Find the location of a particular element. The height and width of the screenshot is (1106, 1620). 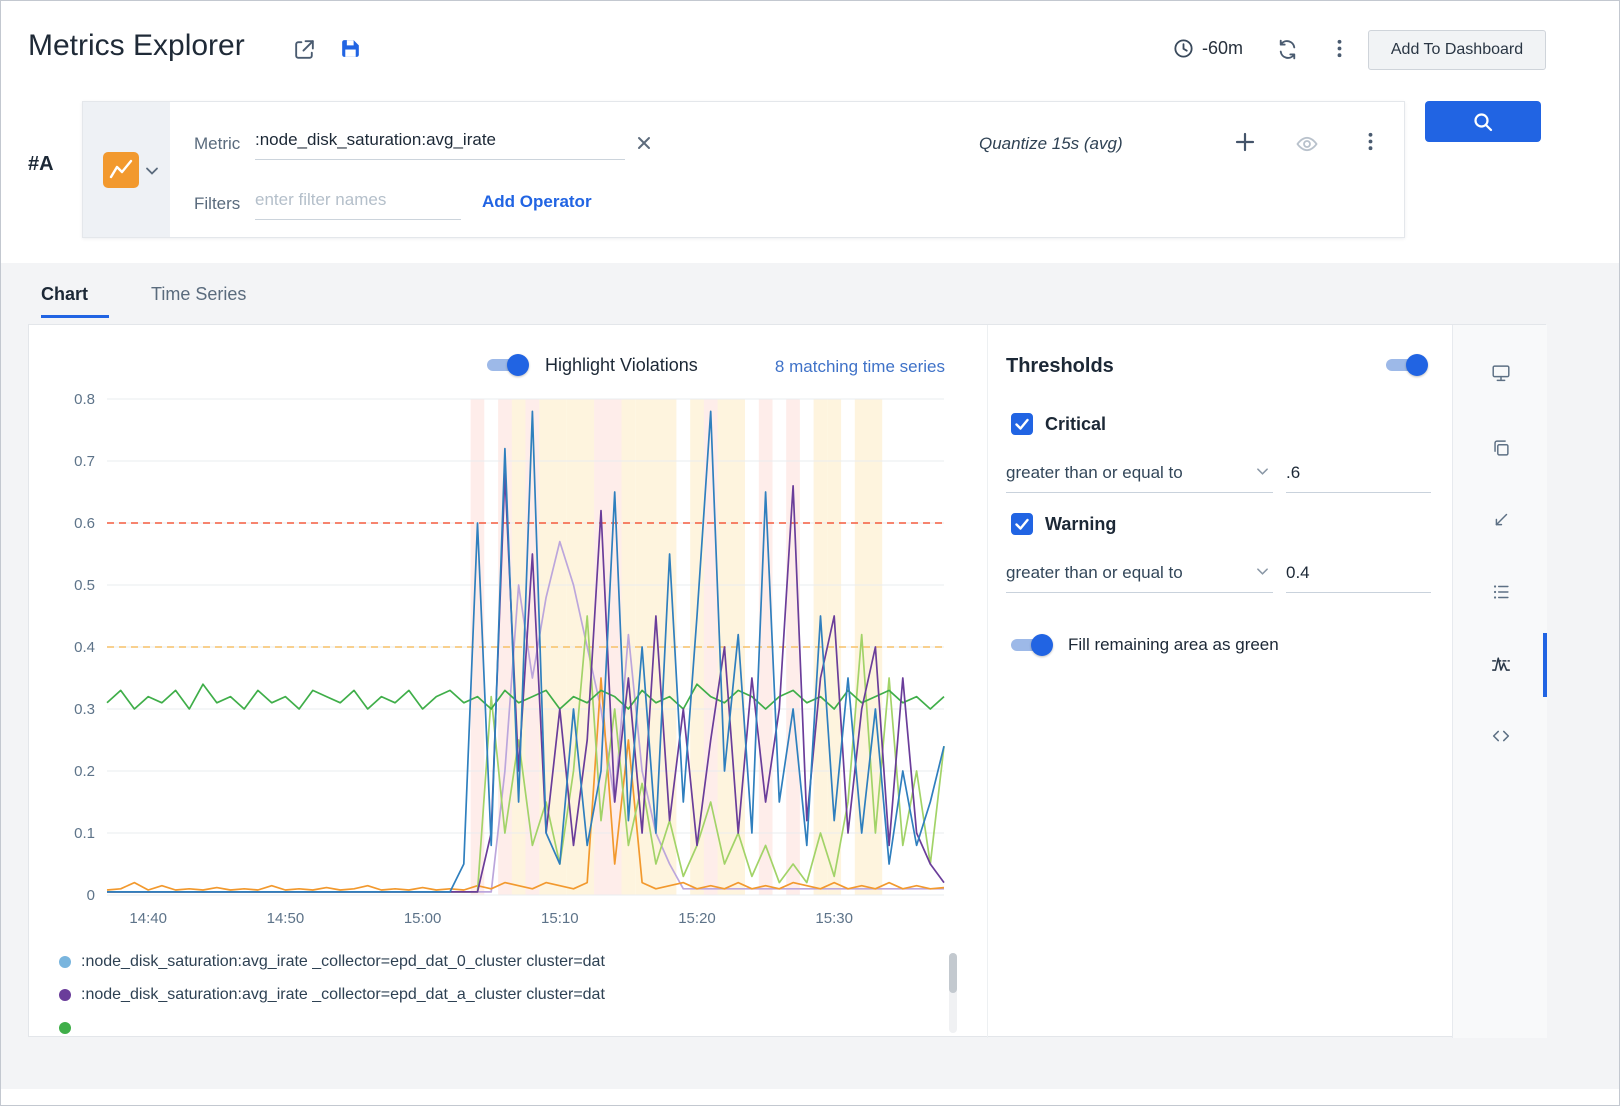

critical-operator-select: greater than or equal to is located at coordinates (1139, 478).